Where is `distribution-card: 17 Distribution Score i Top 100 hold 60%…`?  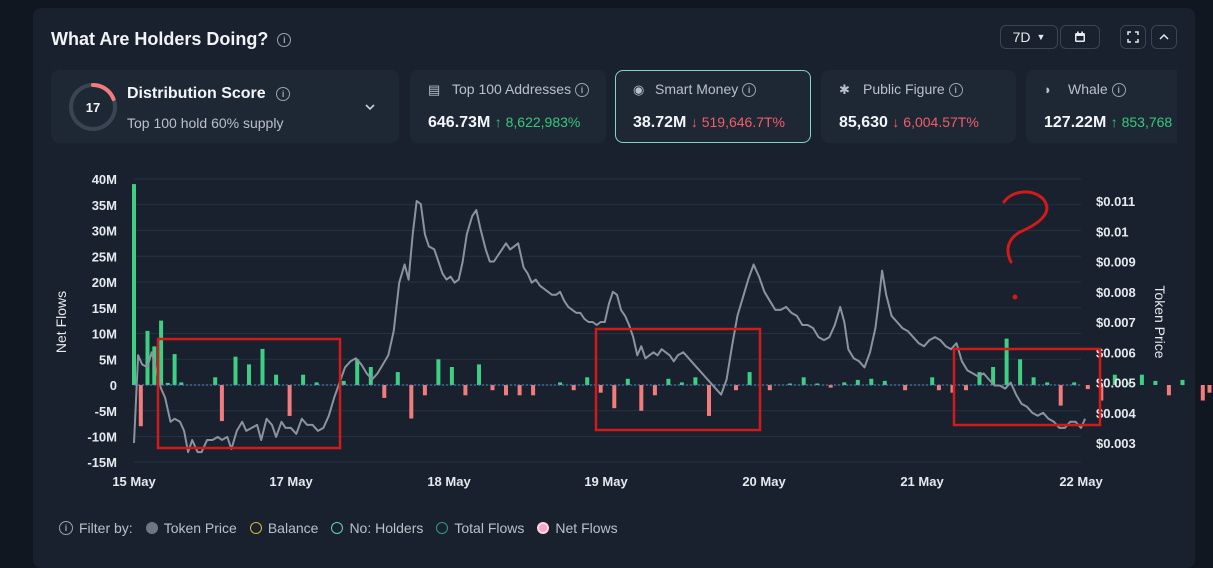
distribution-card: 17 Distribution Score i Top 100 hold 60%… is located at coordinates (225, 106).